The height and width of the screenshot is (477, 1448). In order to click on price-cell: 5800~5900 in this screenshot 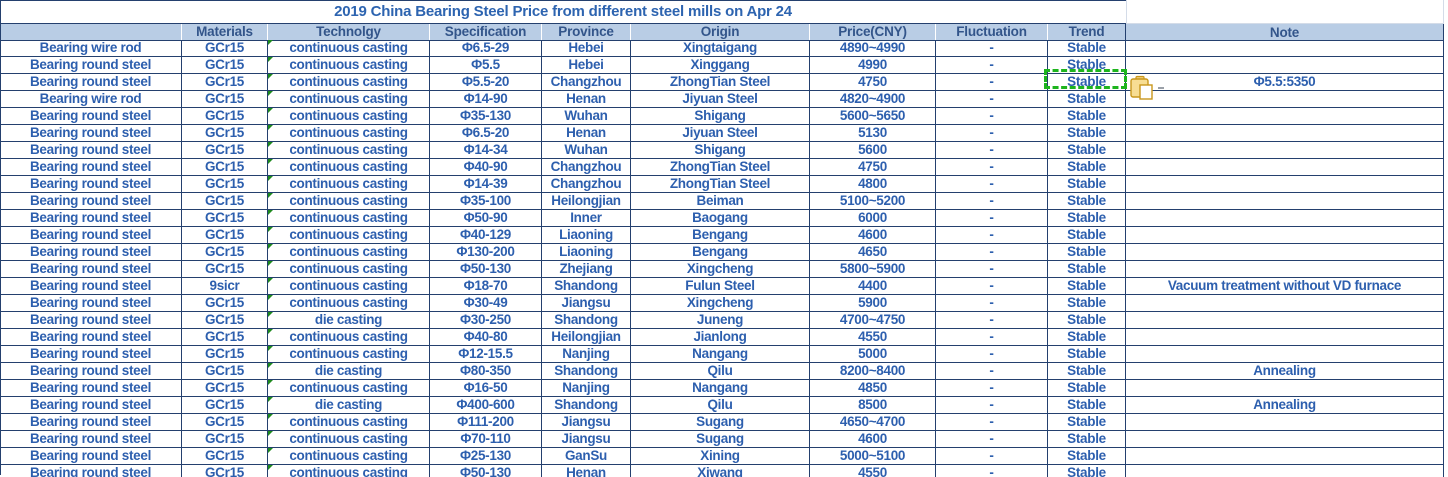, I will do `click(873, 269)`.